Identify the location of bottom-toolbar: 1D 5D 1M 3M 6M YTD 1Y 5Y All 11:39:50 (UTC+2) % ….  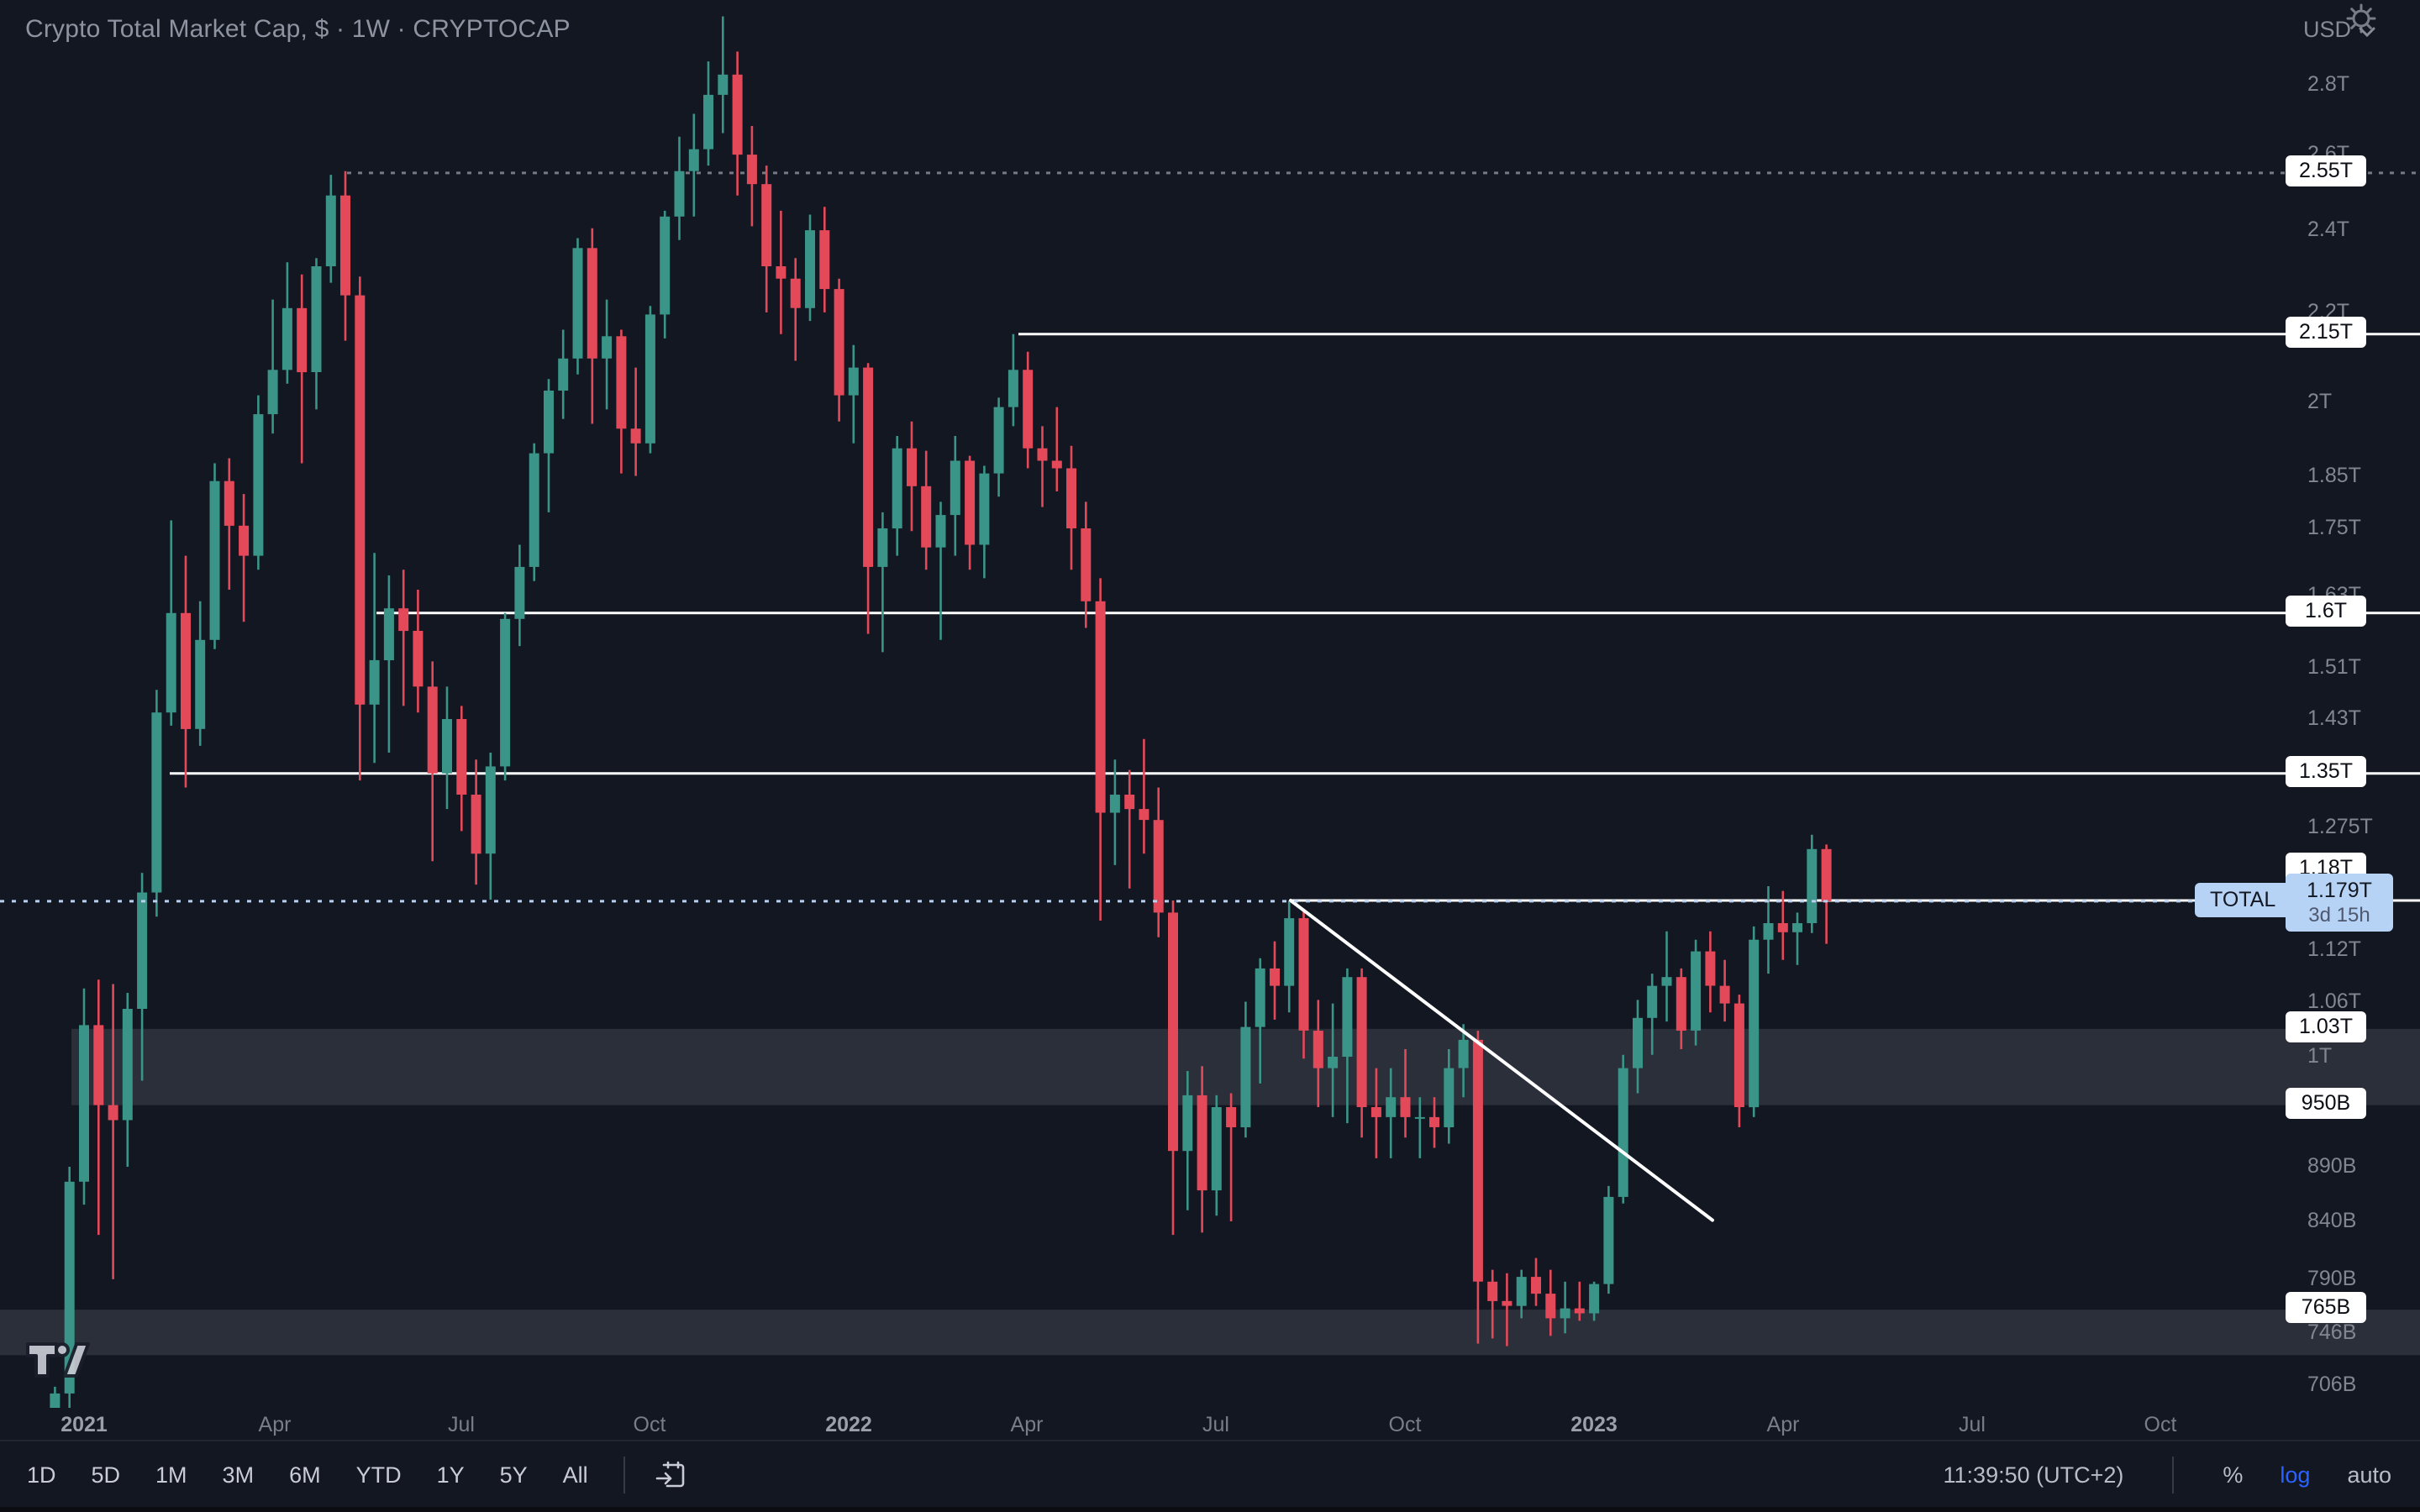
(1210, 1474).